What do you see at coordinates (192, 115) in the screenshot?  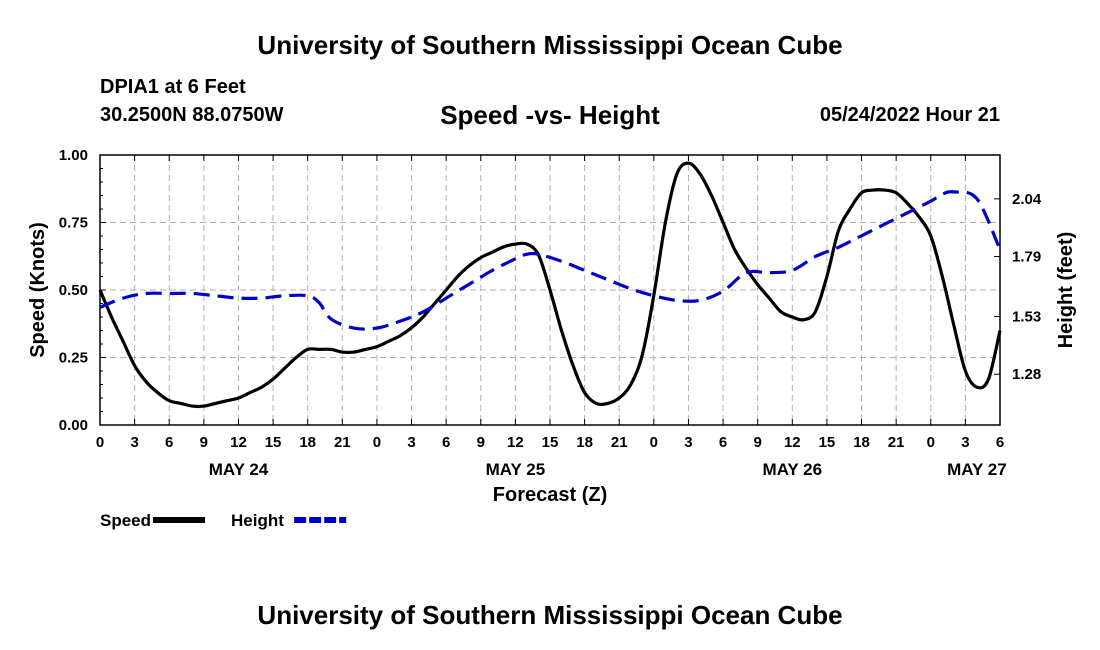 I see `coordinates-label: 30.2500N 88.0750W` at bounding box center [192, 115].